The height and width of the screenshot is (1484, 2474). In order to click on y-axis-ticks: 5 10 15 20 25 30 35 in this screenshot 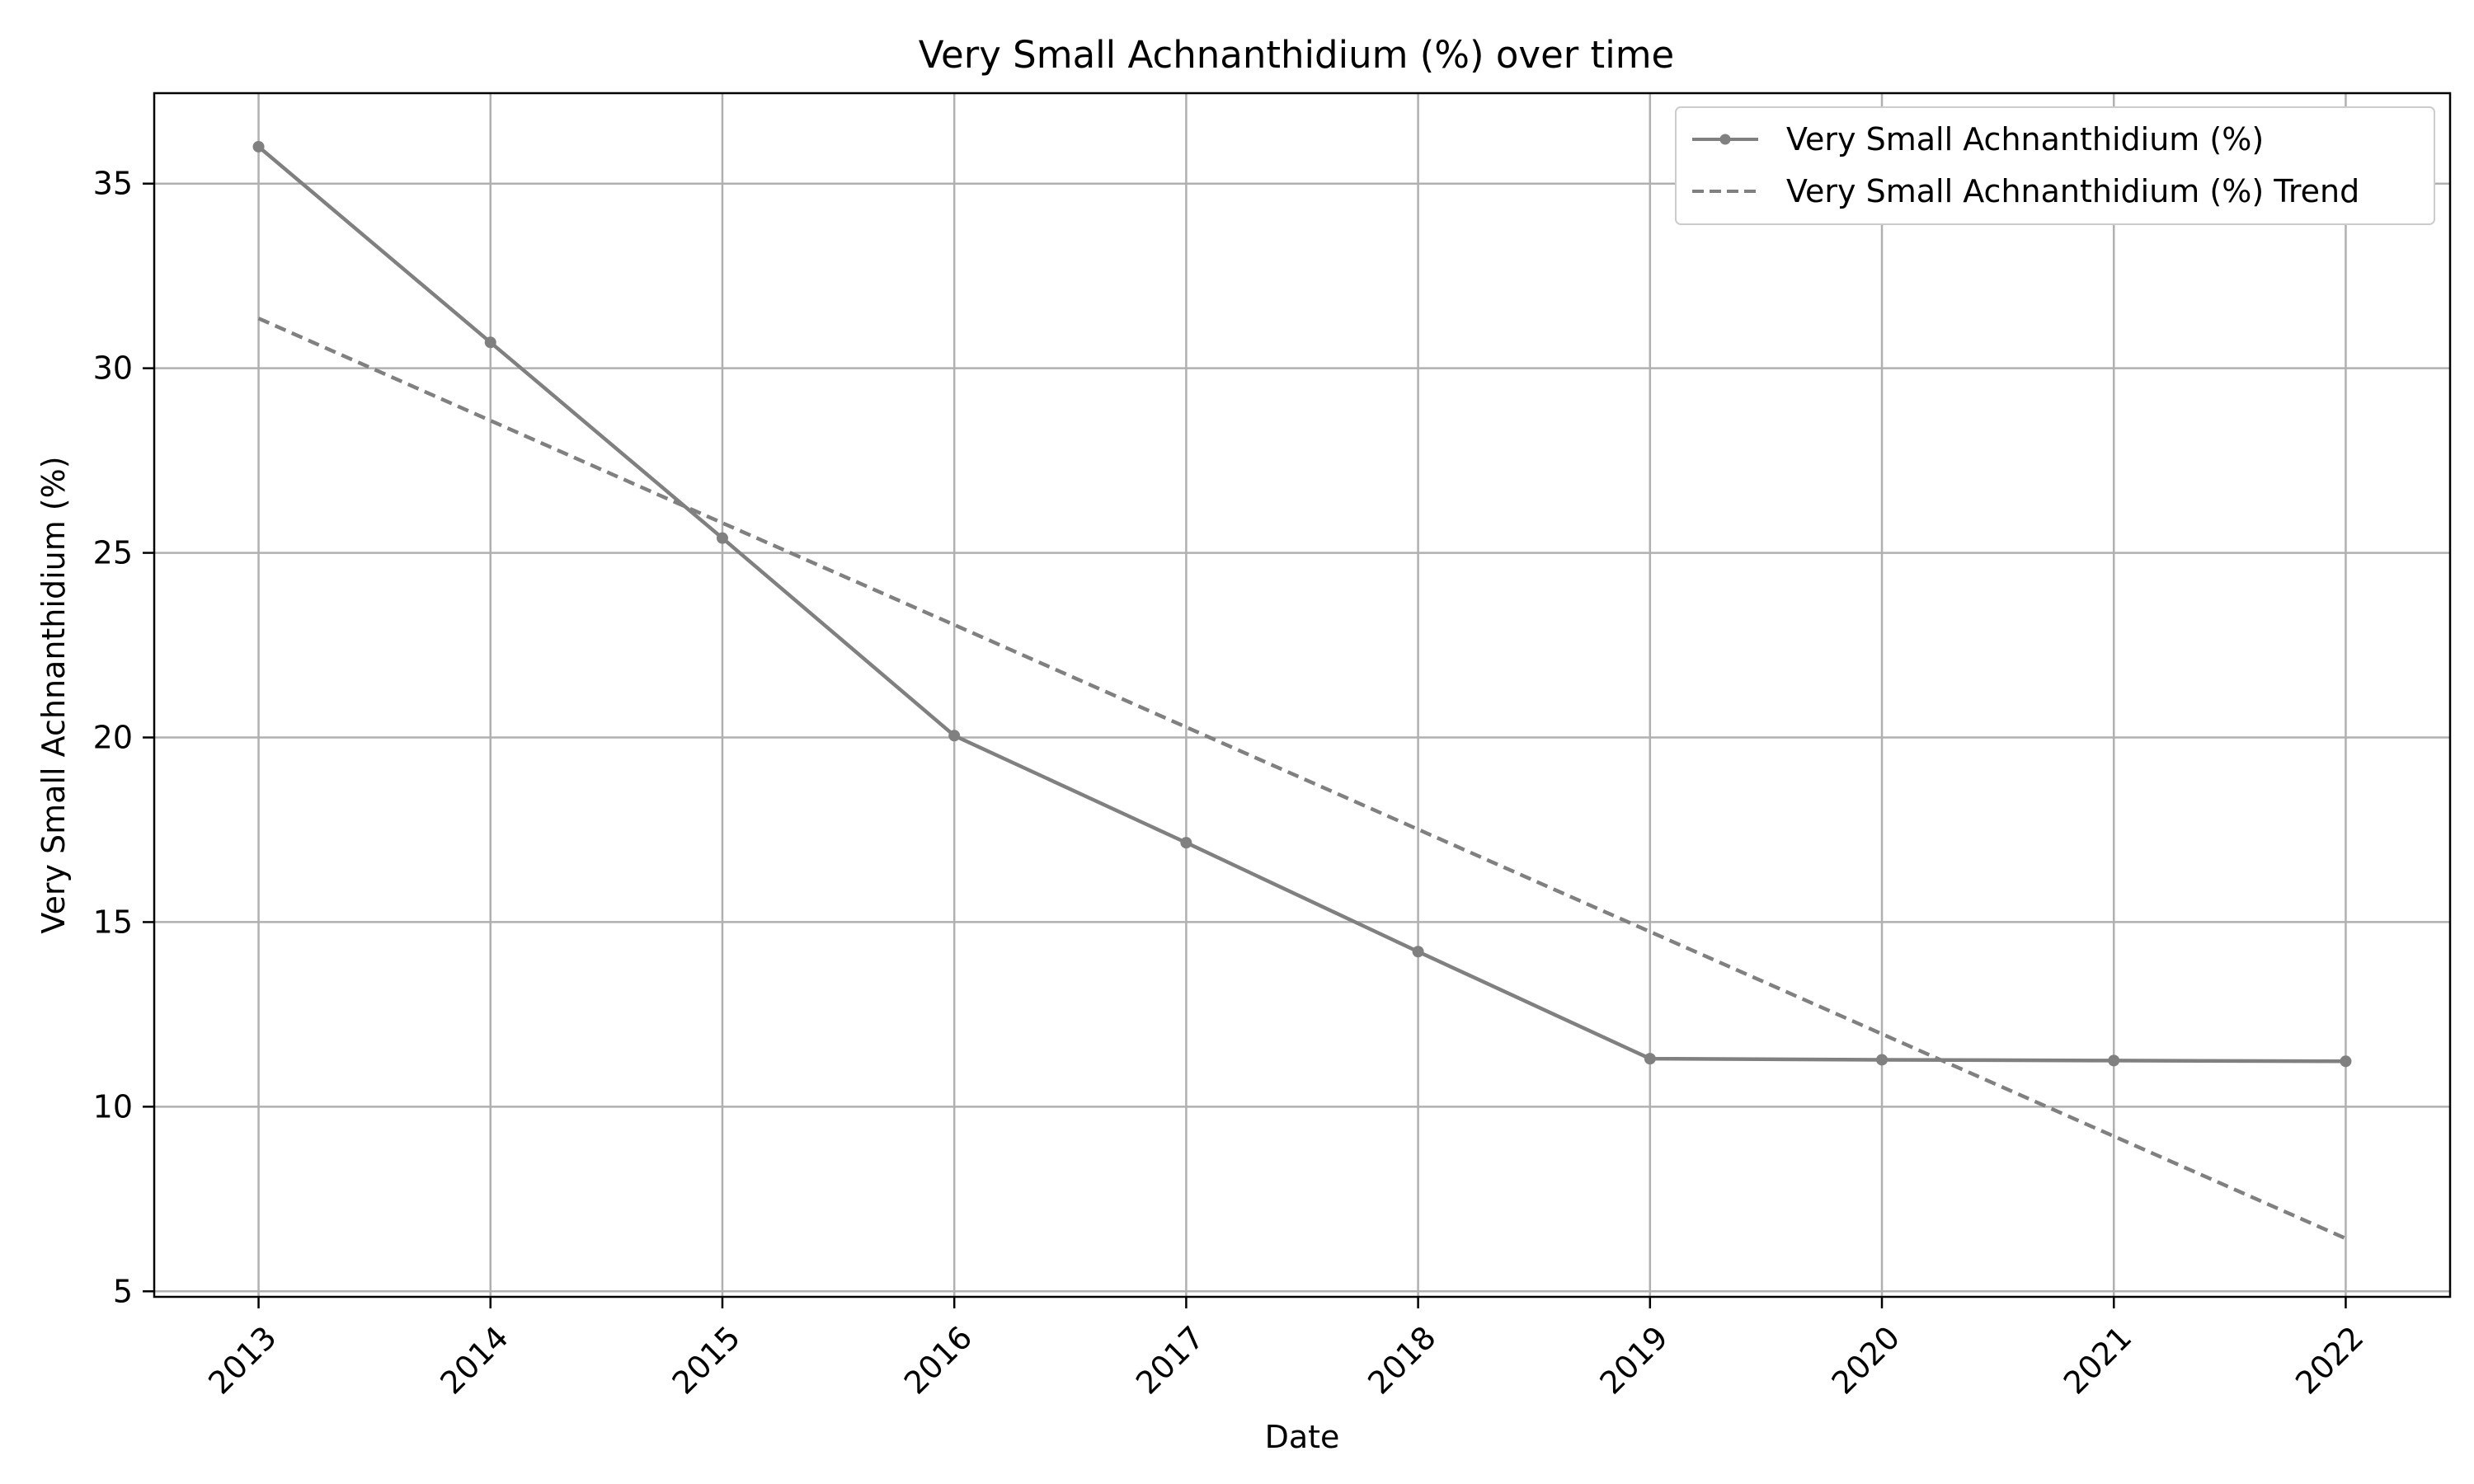, I will do `click(123, 737)`.